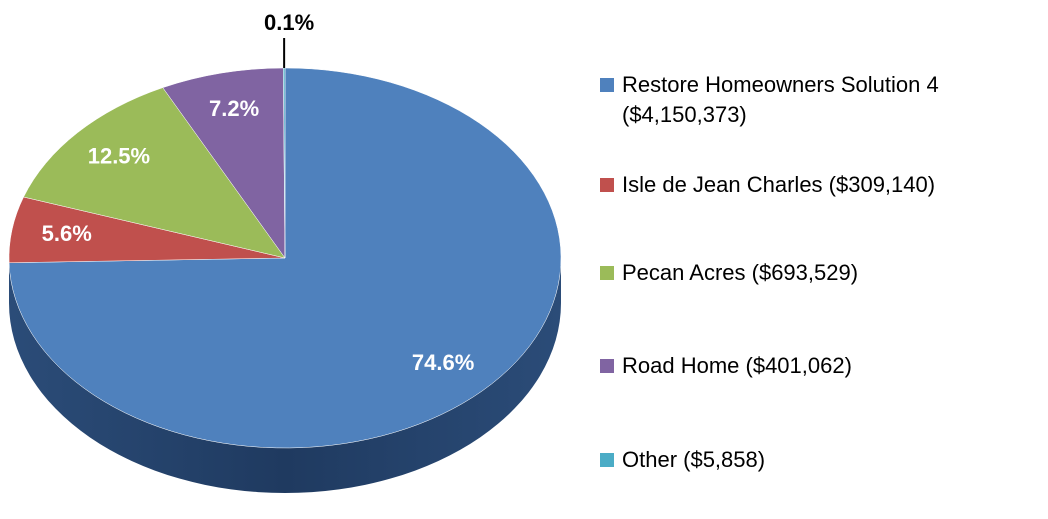  What do you see at coordinates (289, 22) in the screenshot?
I see `data-label: 0.1%` at bounding box center [289, 22].